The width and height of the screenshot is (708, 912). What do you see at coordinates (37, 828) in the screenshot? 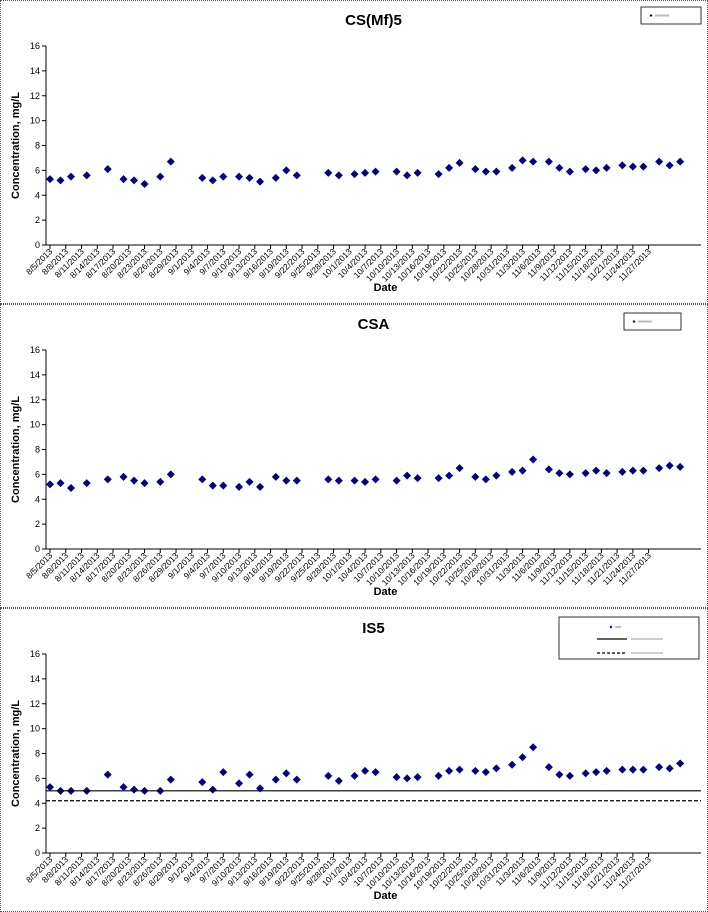
I see `y-tick-label: 2` at bounding box center [37, 828].